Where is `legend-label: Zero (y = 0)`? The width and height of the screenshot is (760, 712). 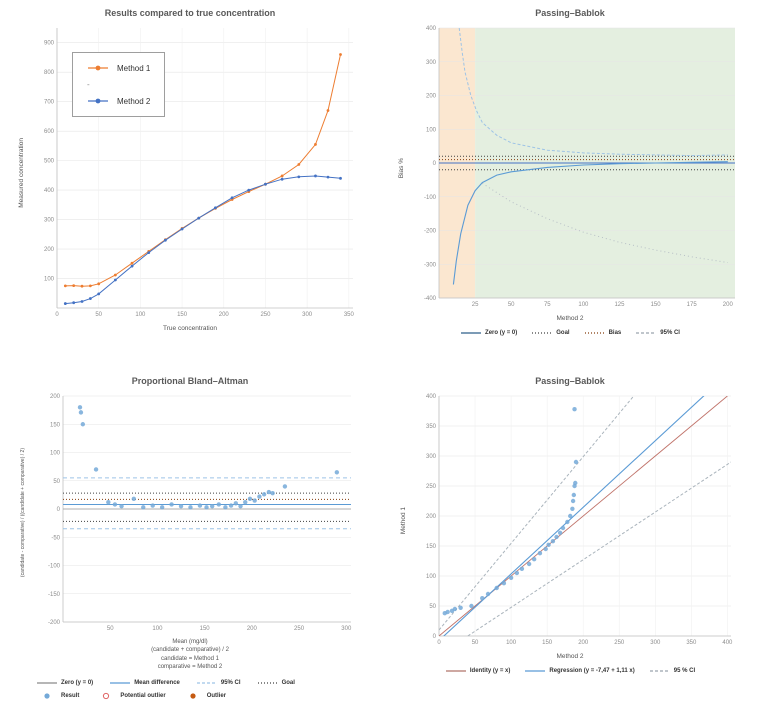 legend-label: Zero (y = 0) is located at coordinates (501, 333).